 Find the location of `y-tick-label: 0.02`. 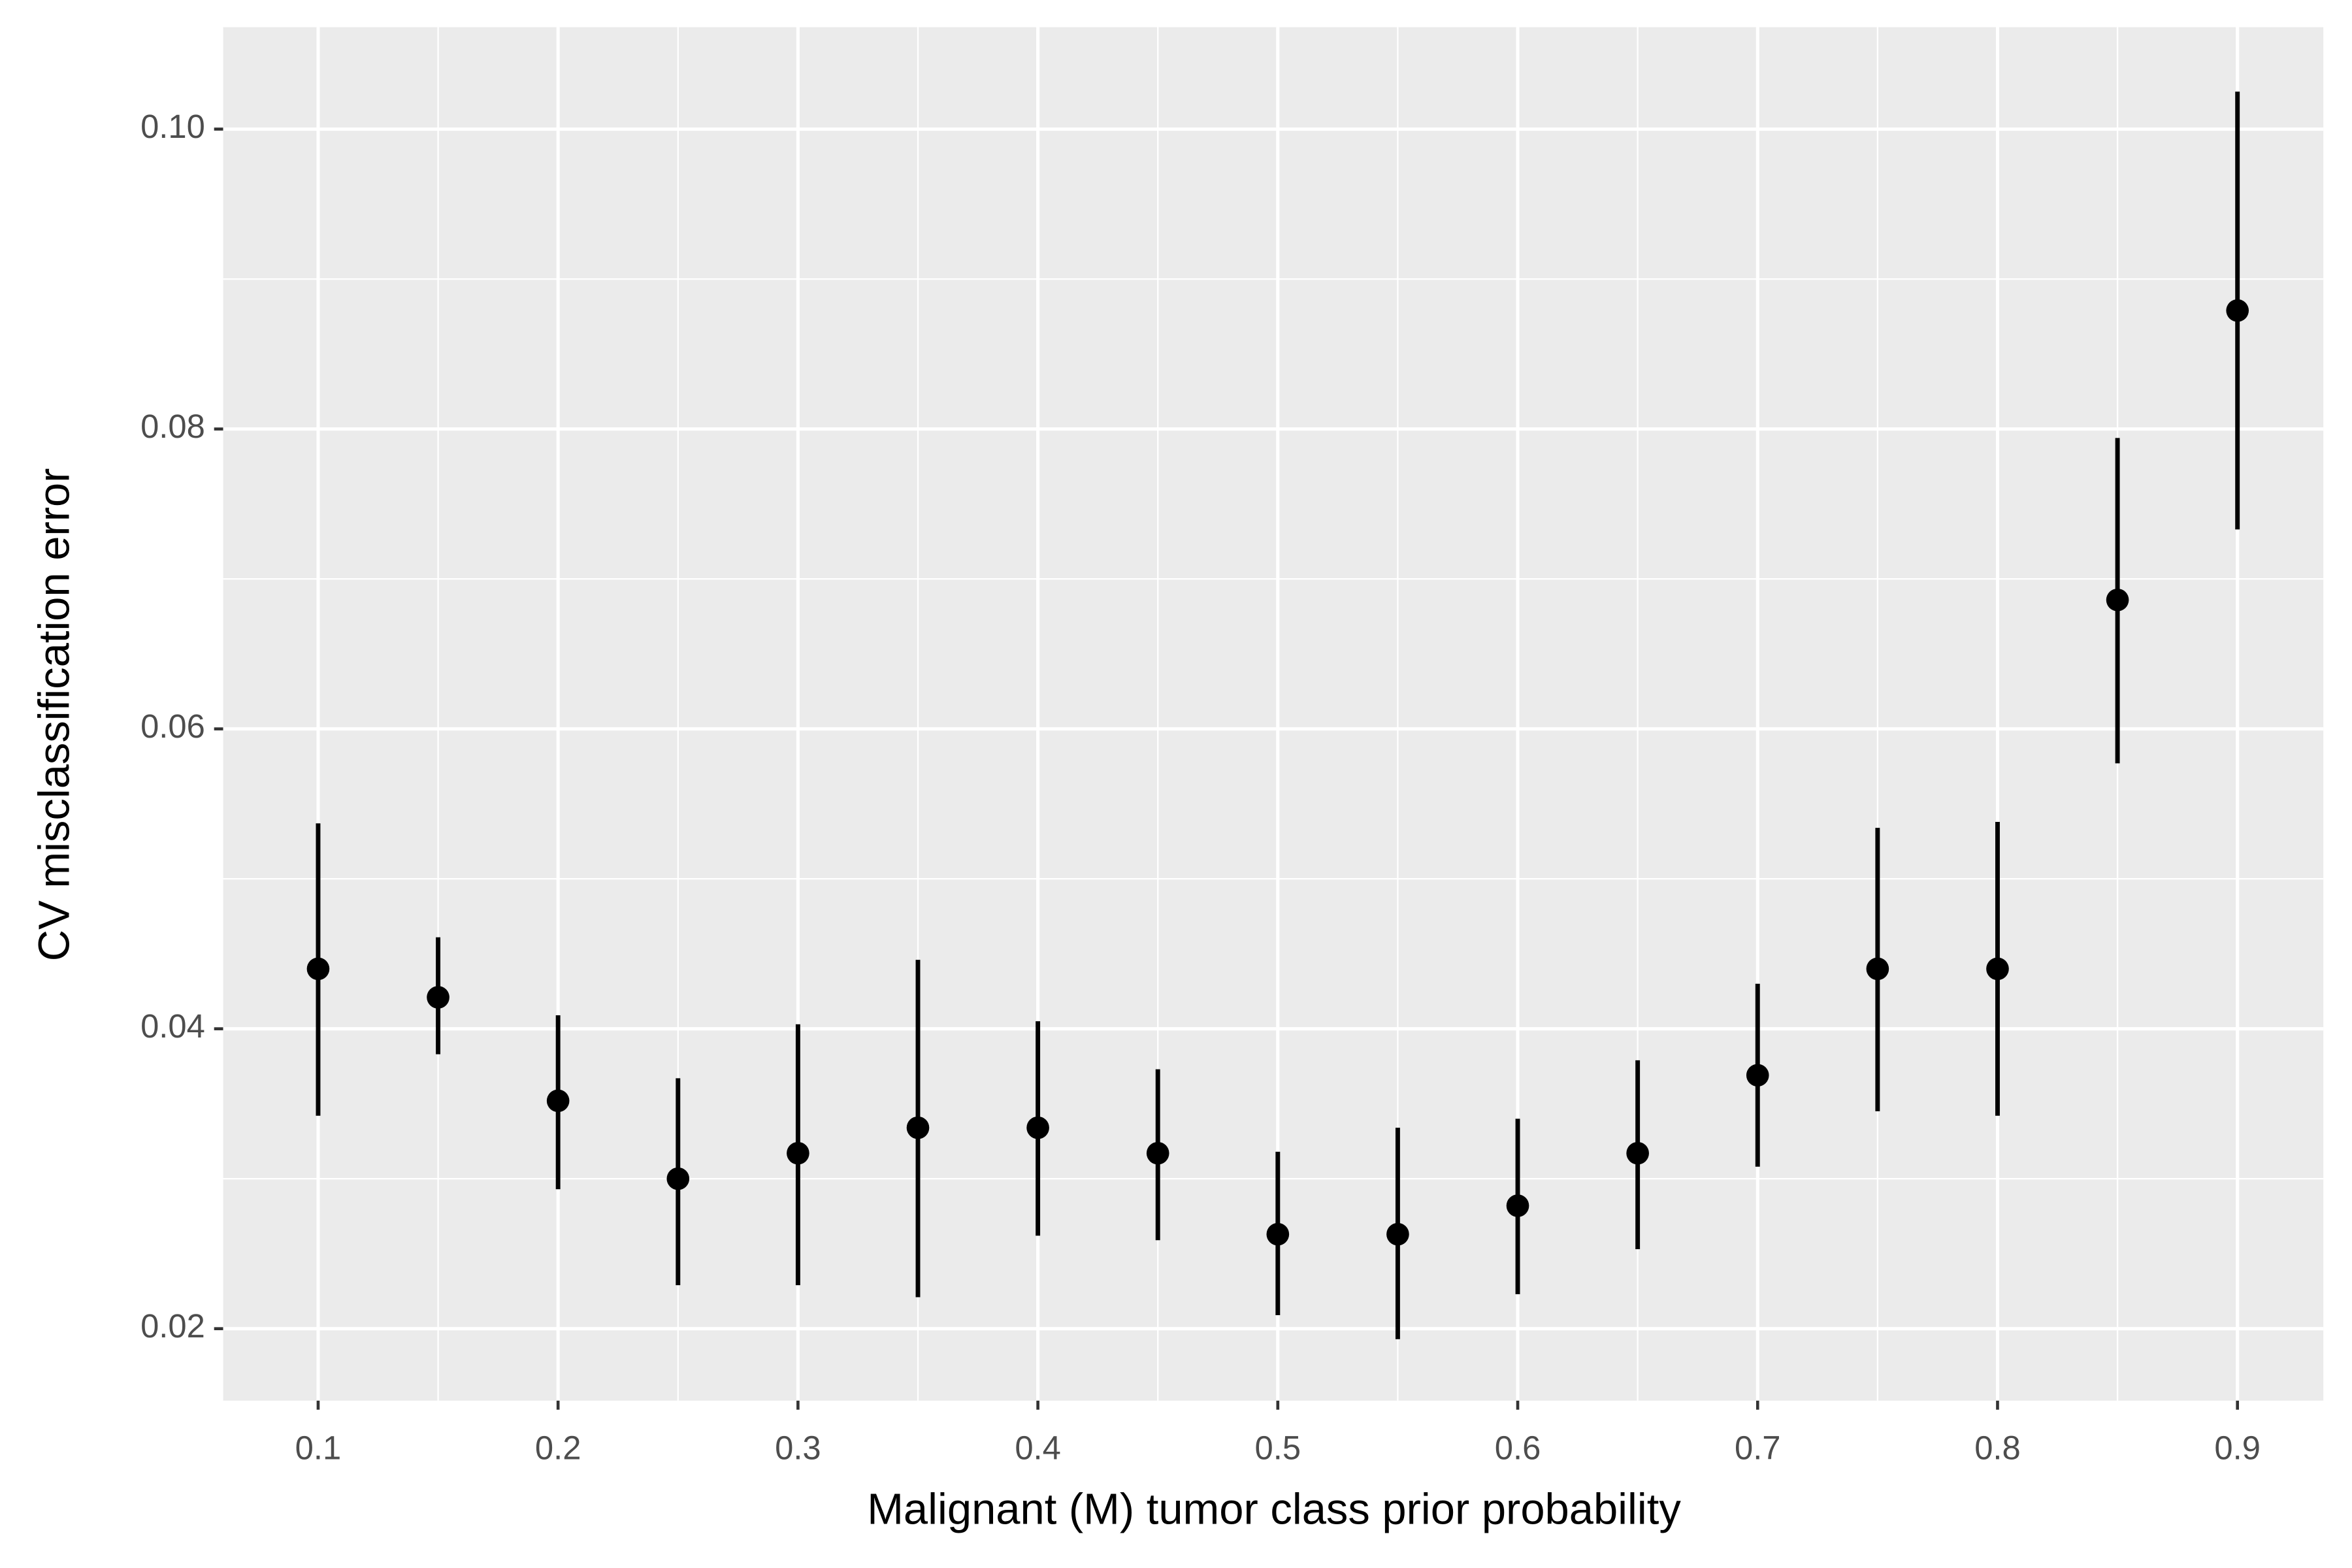

y-tick-label: 0.02 is located at coordinates (172, 1326).